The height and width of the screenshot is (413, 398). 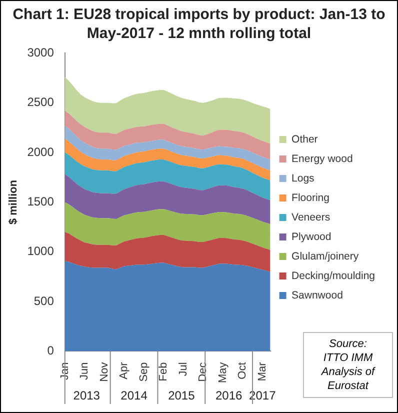 I want to click on y-tick-label: 3000, so click(x=40, y=53).